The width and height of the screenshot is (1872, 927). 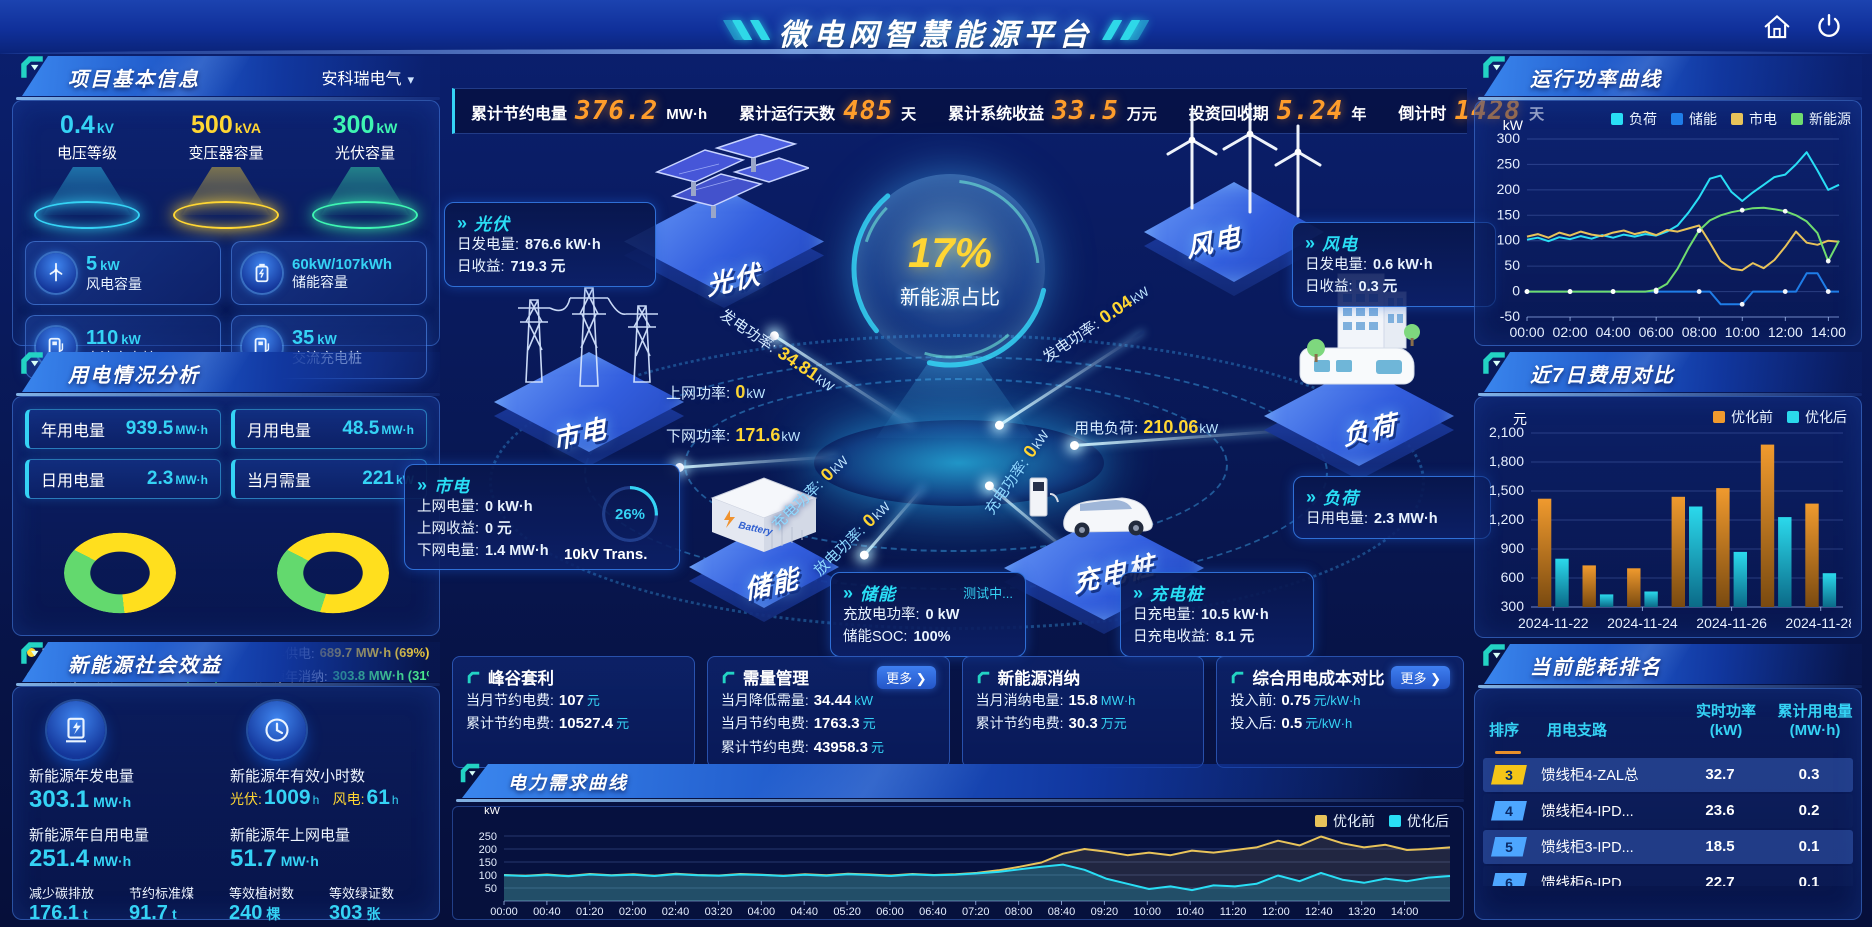 What do you see at coordinates (1105, 912) in the screenshot?
I see `svg-text: 09:20` at bounding box center [1105, 912].